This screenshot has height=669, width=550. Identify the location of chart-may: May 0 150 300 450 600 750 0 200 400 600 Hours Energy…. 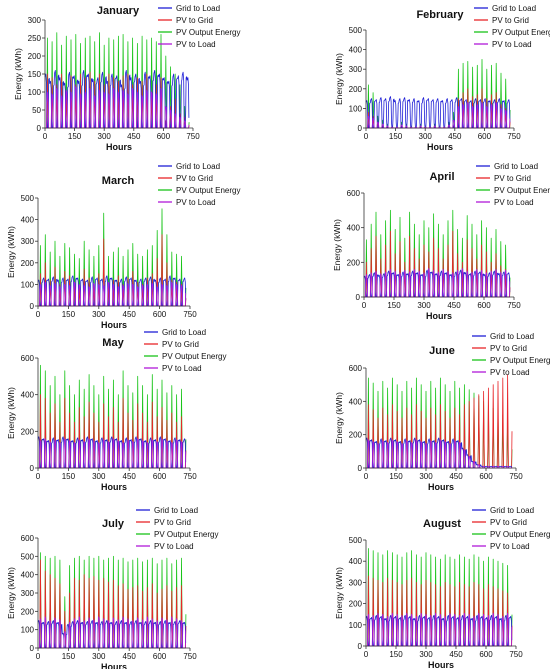
(116, 410).